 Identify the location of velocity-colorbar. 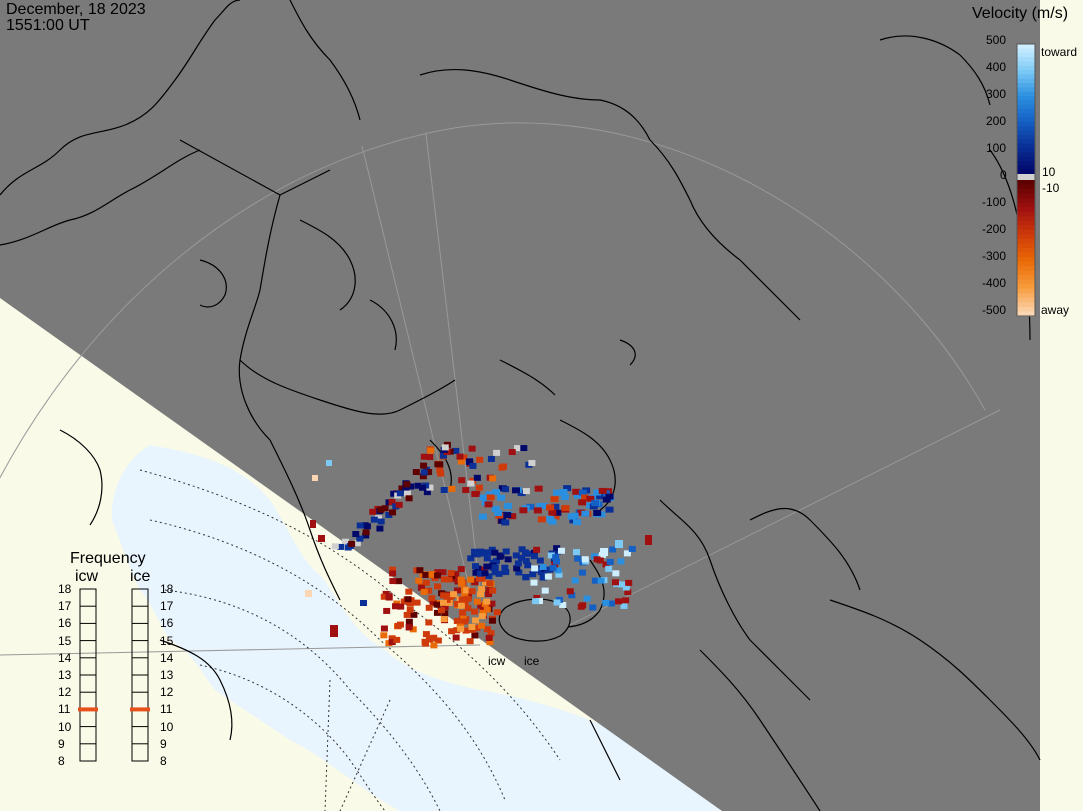
(1026, 180).